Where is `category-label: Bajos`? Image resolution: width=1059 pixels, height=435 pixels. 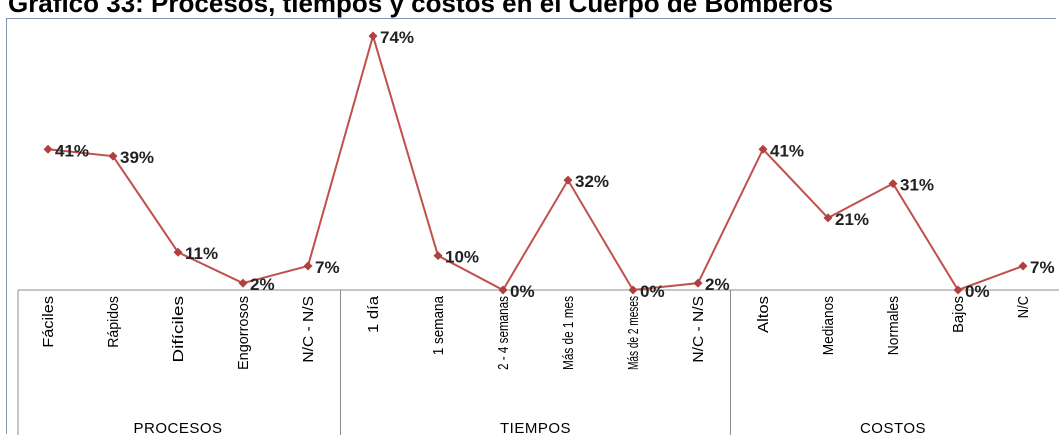
category-label: Bajos is located at coordinates (958, 314).